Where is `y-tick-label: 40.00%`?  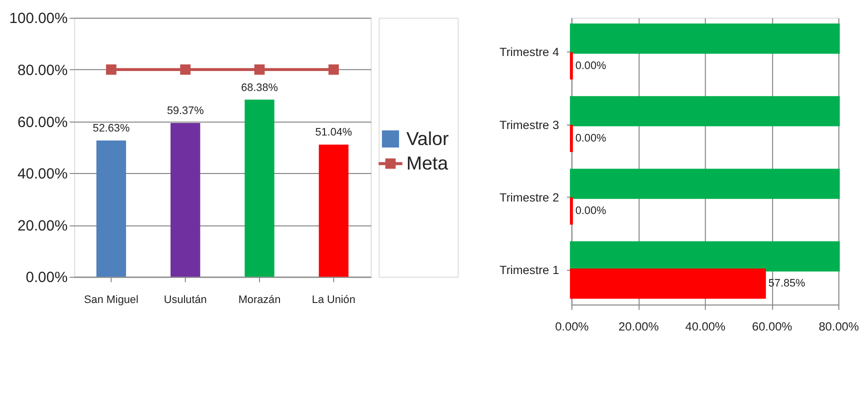
y-tick-label: 40.00% is located at coordinates (42, 174).